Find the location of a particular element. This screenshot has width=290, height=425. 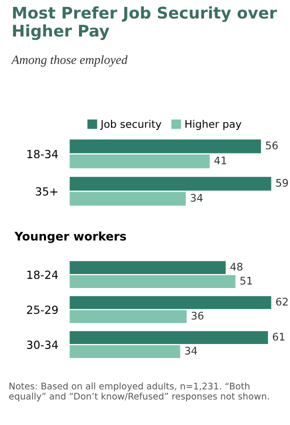

data-label: 56 is located at coordinates (272, 146).